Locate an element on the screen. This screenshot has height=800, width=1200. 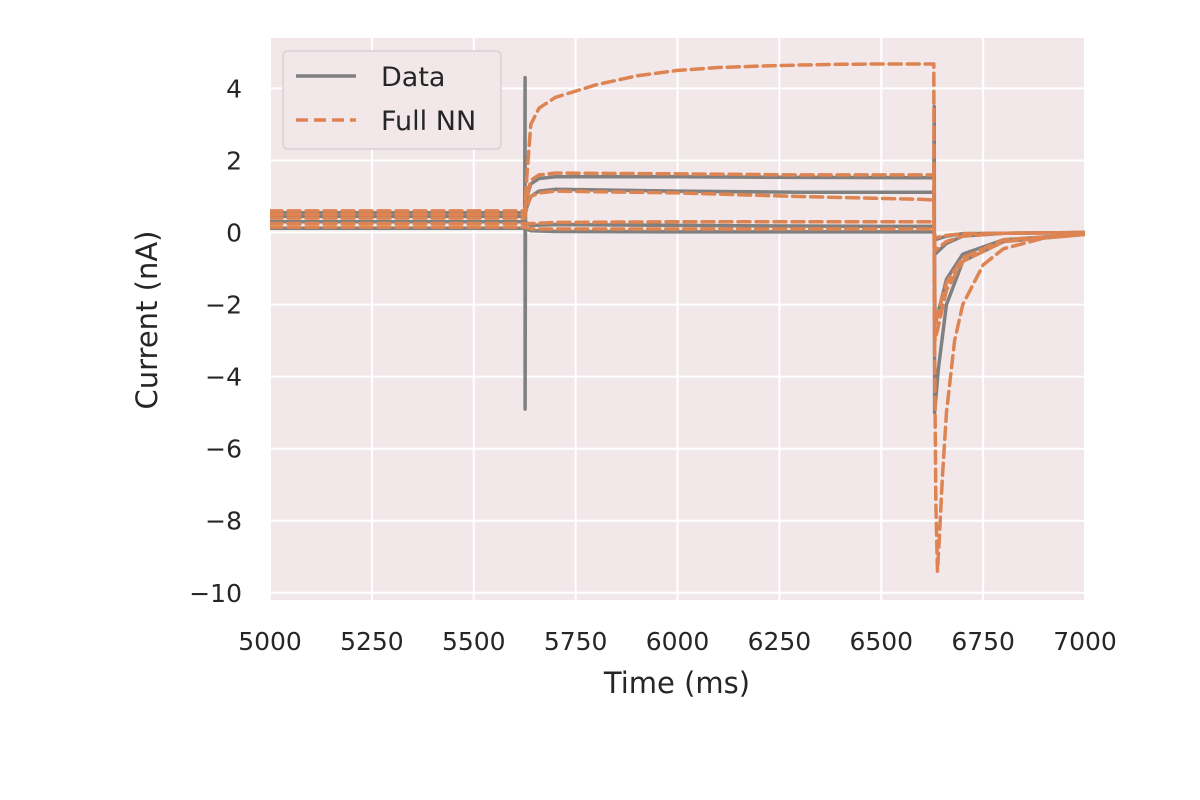
y-tick-labels: −10 −8 −6 −4 −2 0 2 4 is located at coordinates (215, 340).